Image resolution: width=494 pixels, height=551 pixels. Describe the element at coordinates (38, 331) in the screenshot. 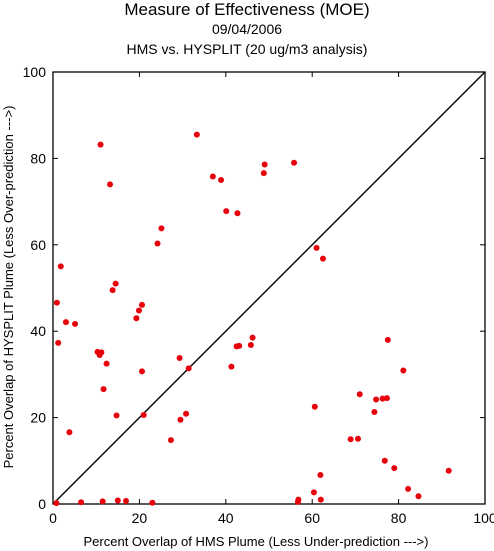

I see `y-tick-label: 40` at that location.